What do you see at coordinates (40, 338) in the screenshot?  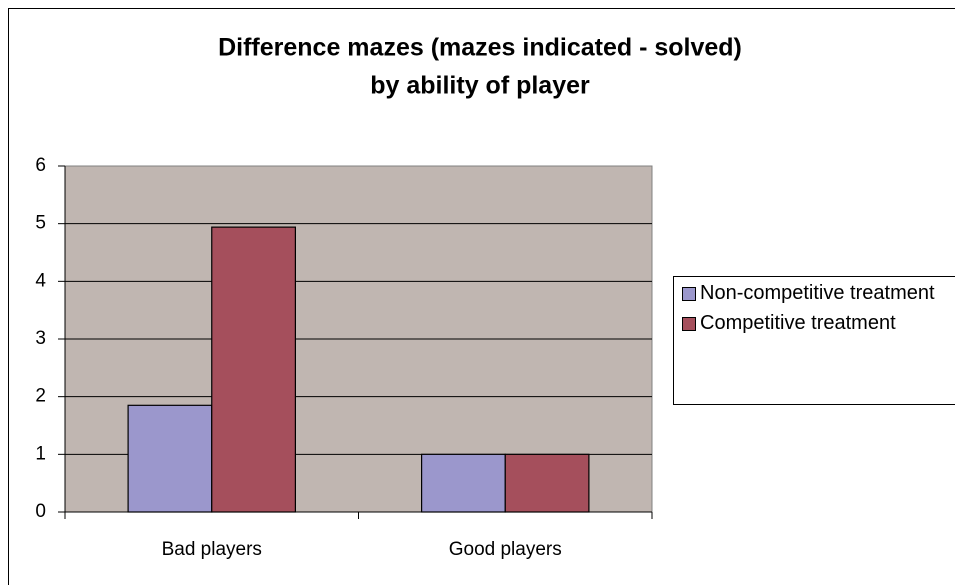 I see `y-tick-label: 3` at bounding box center [40, 338].